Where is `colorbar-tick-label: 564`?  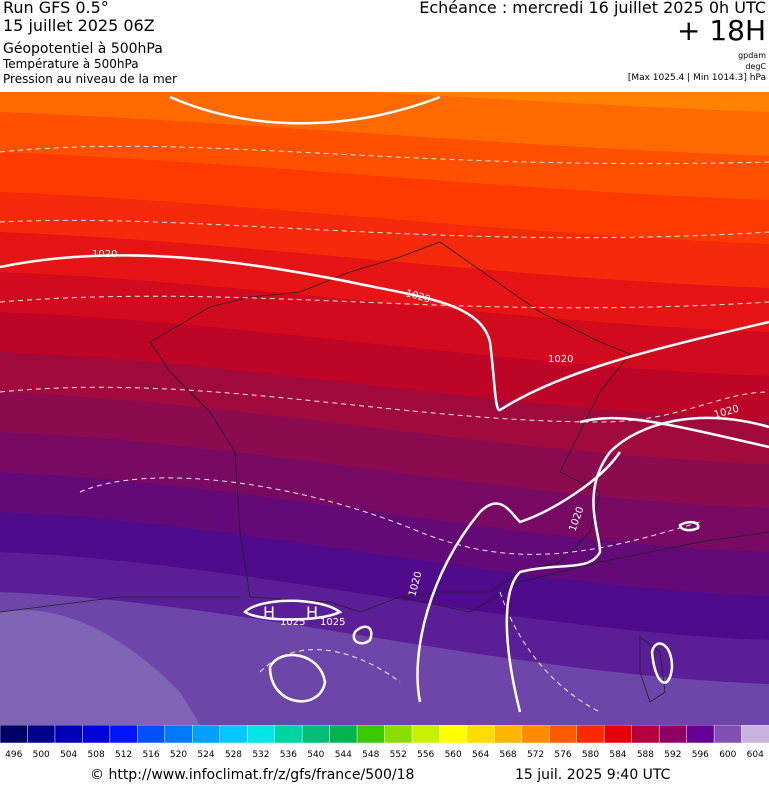 colorbar-tick-label: 564 is located at coordinates (480, 755).